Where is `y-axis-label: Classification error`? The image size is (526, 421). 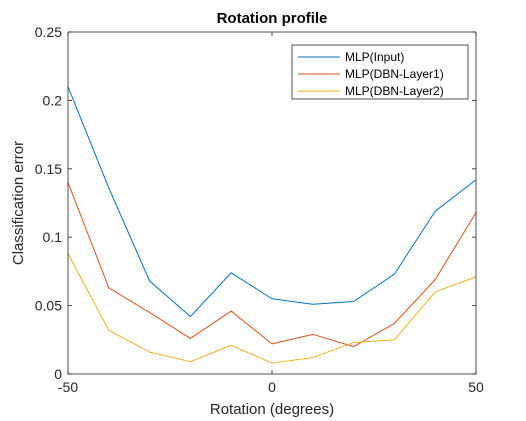
y-axis-label: Classification error is located at coordinates (18, 203).